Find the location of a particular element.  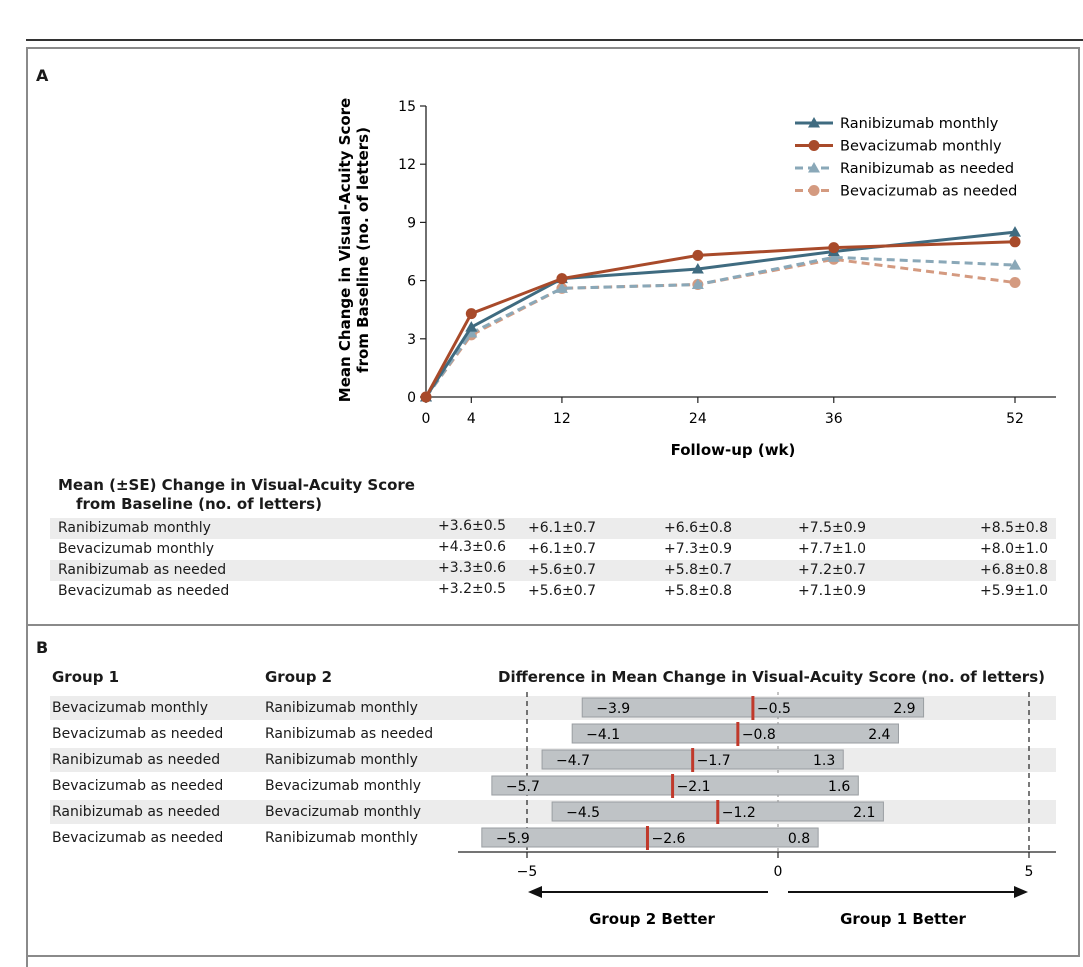

y-tick-label: 3 is located at coordinates (411, 340).